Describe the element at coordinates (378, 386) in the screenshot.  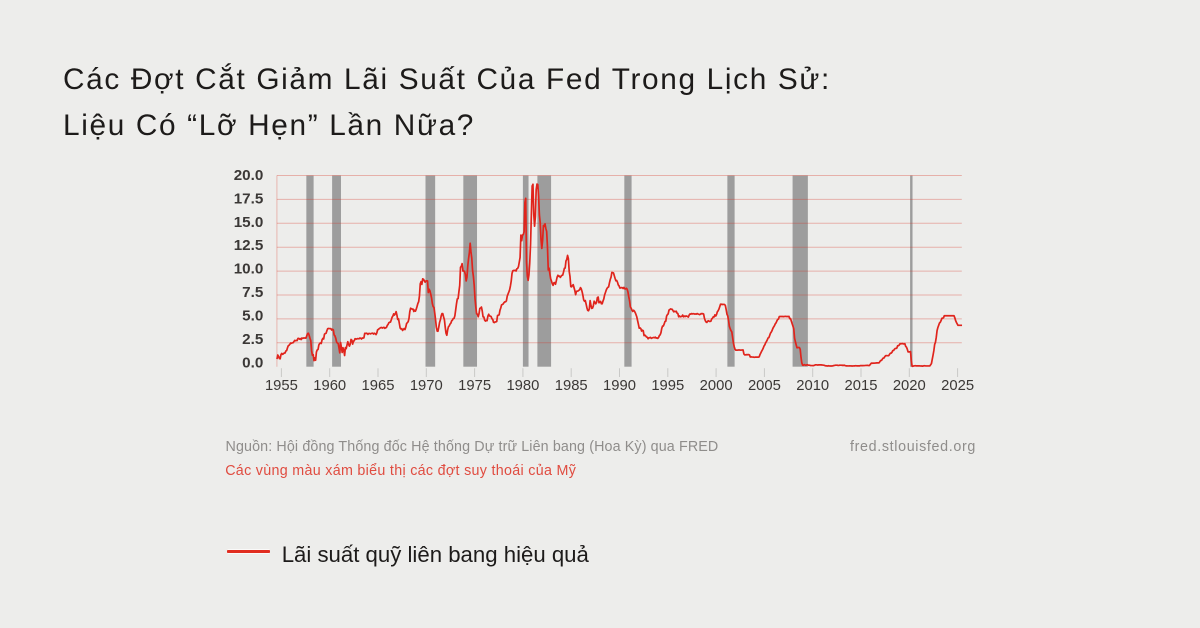
I see `svg-text: 1965` at that location.